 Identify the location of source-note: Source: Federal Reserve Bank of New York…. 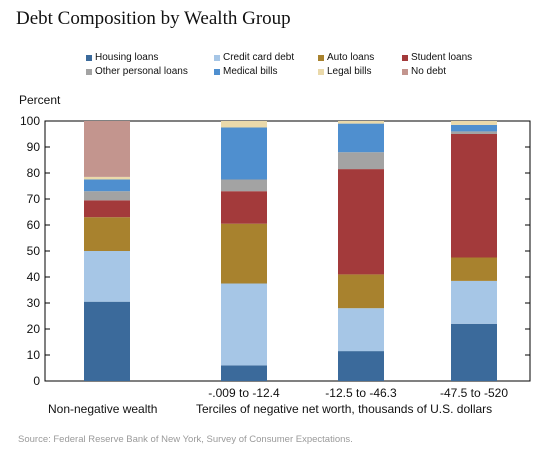
(185, 439).